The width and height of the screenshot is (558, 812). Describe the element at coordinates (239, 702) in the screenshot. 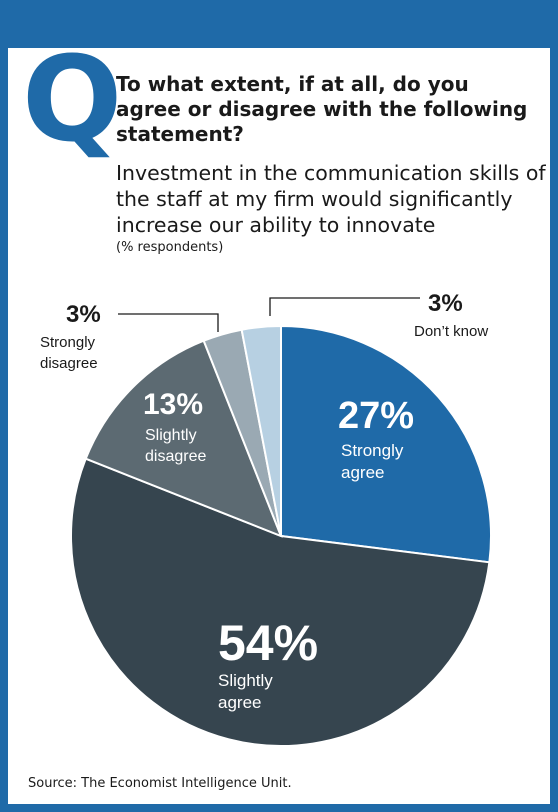

I see `data-label-slightly-agree-line2: agree` at that location.